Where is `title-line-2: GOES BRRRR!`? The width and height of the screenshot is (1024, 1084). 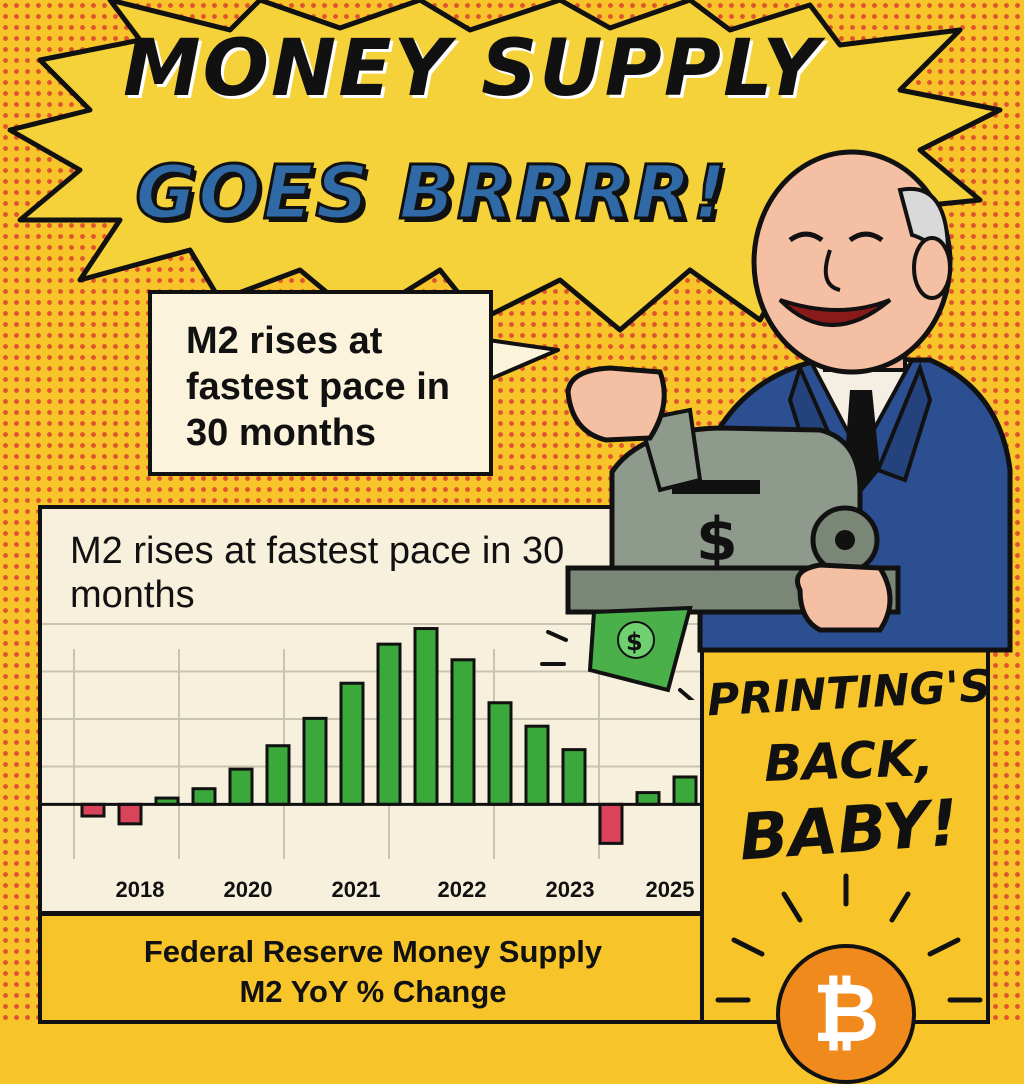
title-line-2: GOES BRRRR! is located at coordinates (431, 193).